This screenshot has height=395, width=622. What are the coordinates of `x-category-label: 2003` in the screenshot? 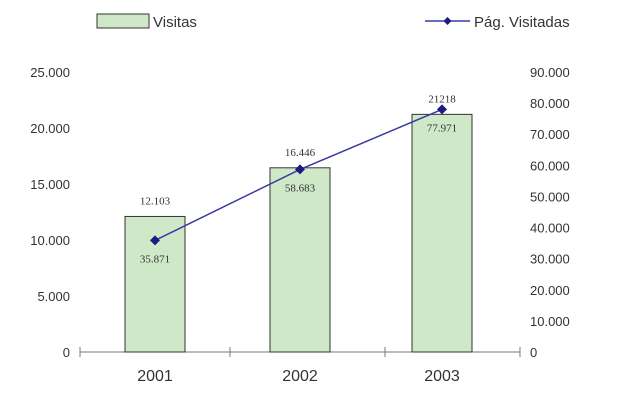 It's located at (442, 376).